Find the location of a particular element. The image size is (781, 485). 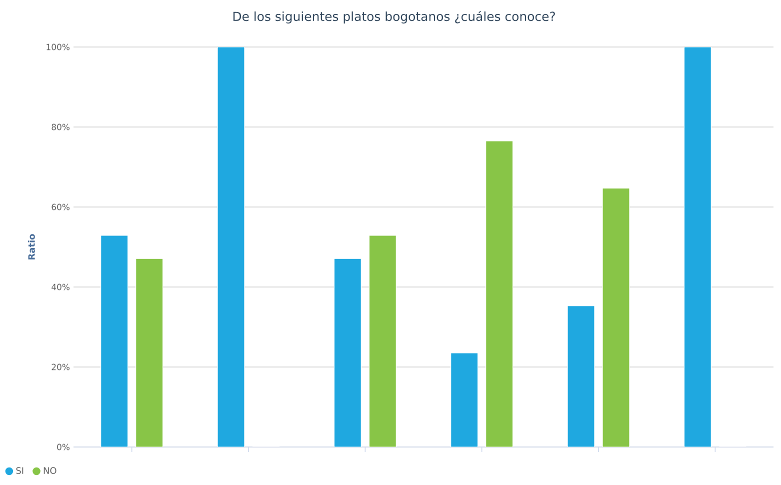

y-tick-label: 80% is located at coordinates (61, 127).